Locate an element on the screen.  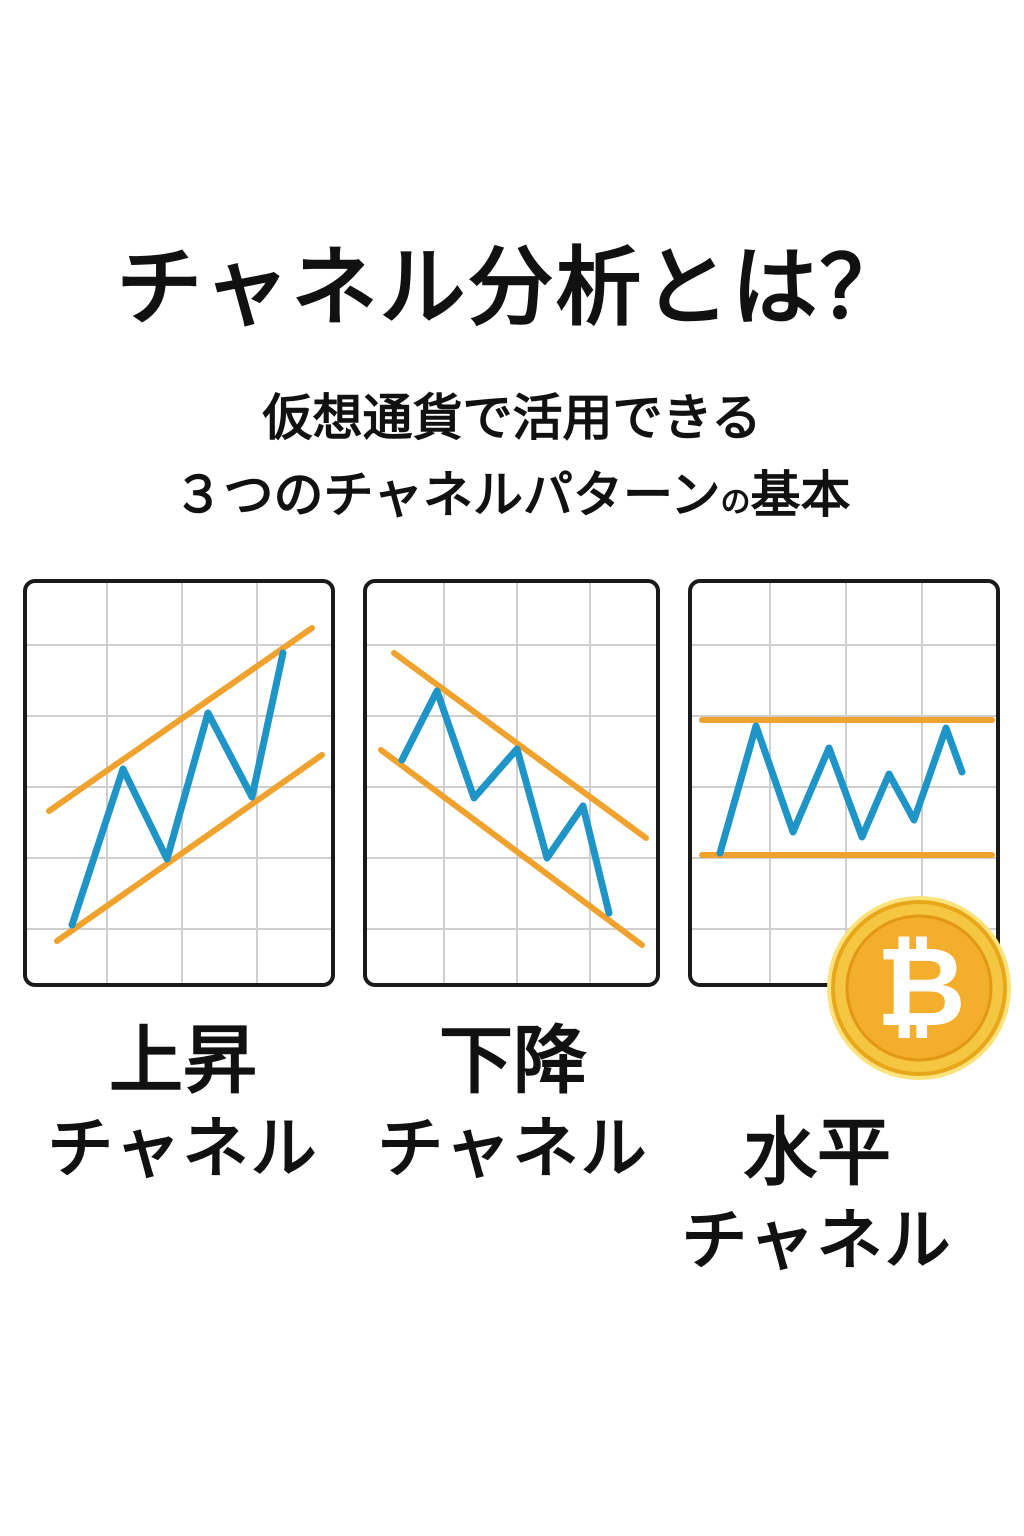
descending-channel-graphic is located at coordinates (511, 783).